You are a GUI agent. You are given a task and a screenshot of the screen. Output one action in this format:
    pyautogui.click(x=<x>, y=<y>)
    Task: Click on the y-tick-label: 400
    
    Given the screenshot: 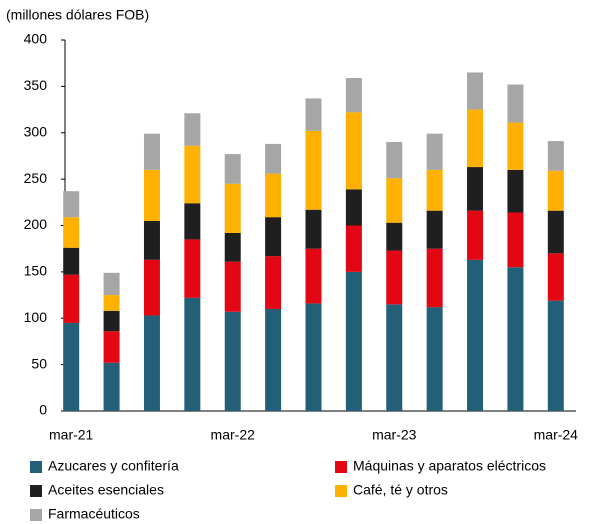 What is the action you would take?
    pyautogui.click(x=36, y=39)
    